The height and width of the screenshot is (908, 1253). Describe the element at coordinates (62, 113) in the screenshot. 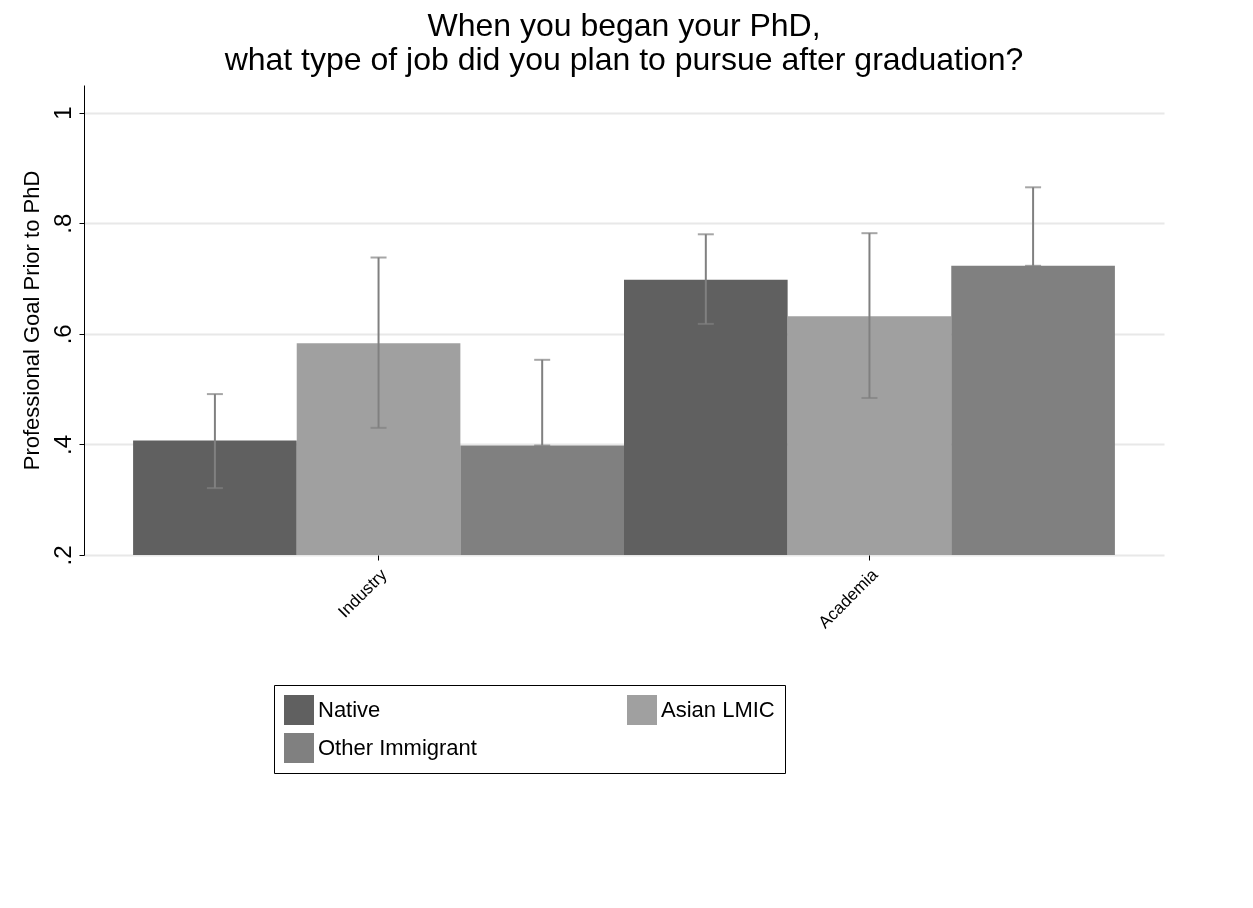

I see `y-tick-label: 1` at that location.